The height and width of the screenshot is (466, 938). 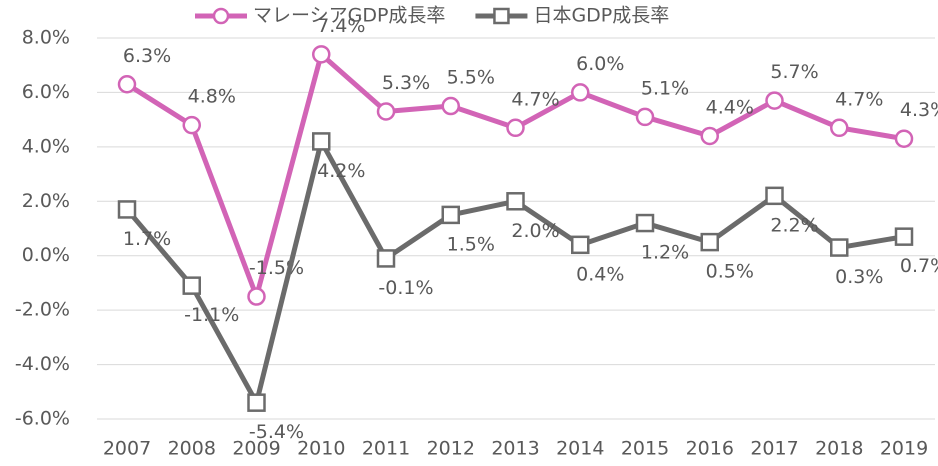 What do you see at coordinates (839, 449) in the screenshot?
I see `x-tick-label: 2018` at bounding box center [839, 449].